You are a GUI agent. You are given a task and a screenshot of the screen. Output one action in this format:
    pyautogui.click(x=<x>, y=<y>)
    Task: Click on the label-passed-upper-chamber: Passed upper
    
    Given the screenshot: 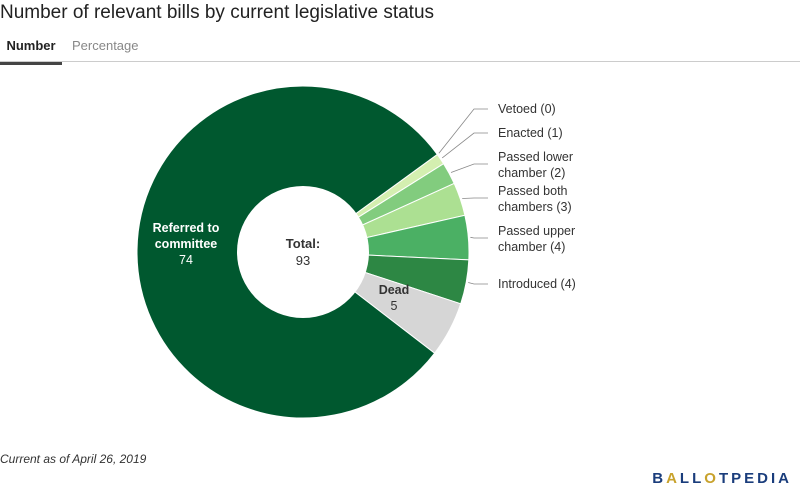 What is the action you would take?
    pyautogui.click(x=536, y=231)
    